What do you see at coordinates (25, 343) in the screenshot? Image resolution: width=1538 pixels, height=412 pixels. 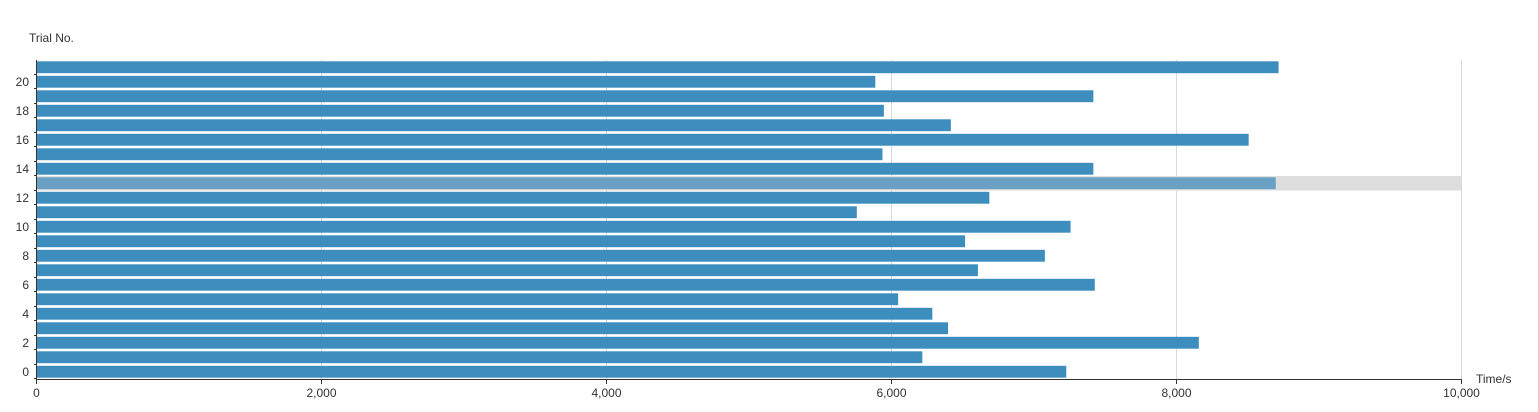 I see `y-tick-label: 2` at bounding box center [25, 343].